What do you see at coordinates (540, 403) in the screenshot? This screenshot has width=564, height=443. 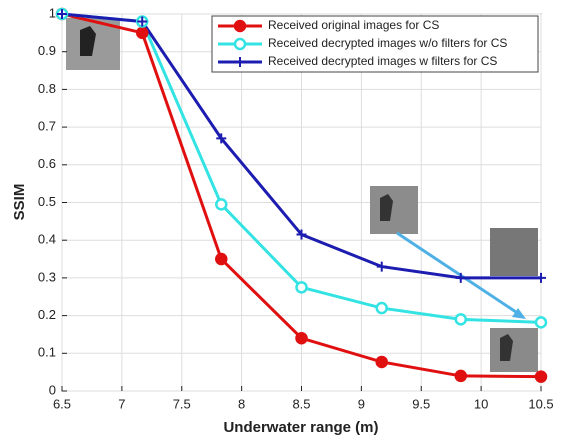 I see `x-tick-label: 10.5` at bounding box center [540, 403].